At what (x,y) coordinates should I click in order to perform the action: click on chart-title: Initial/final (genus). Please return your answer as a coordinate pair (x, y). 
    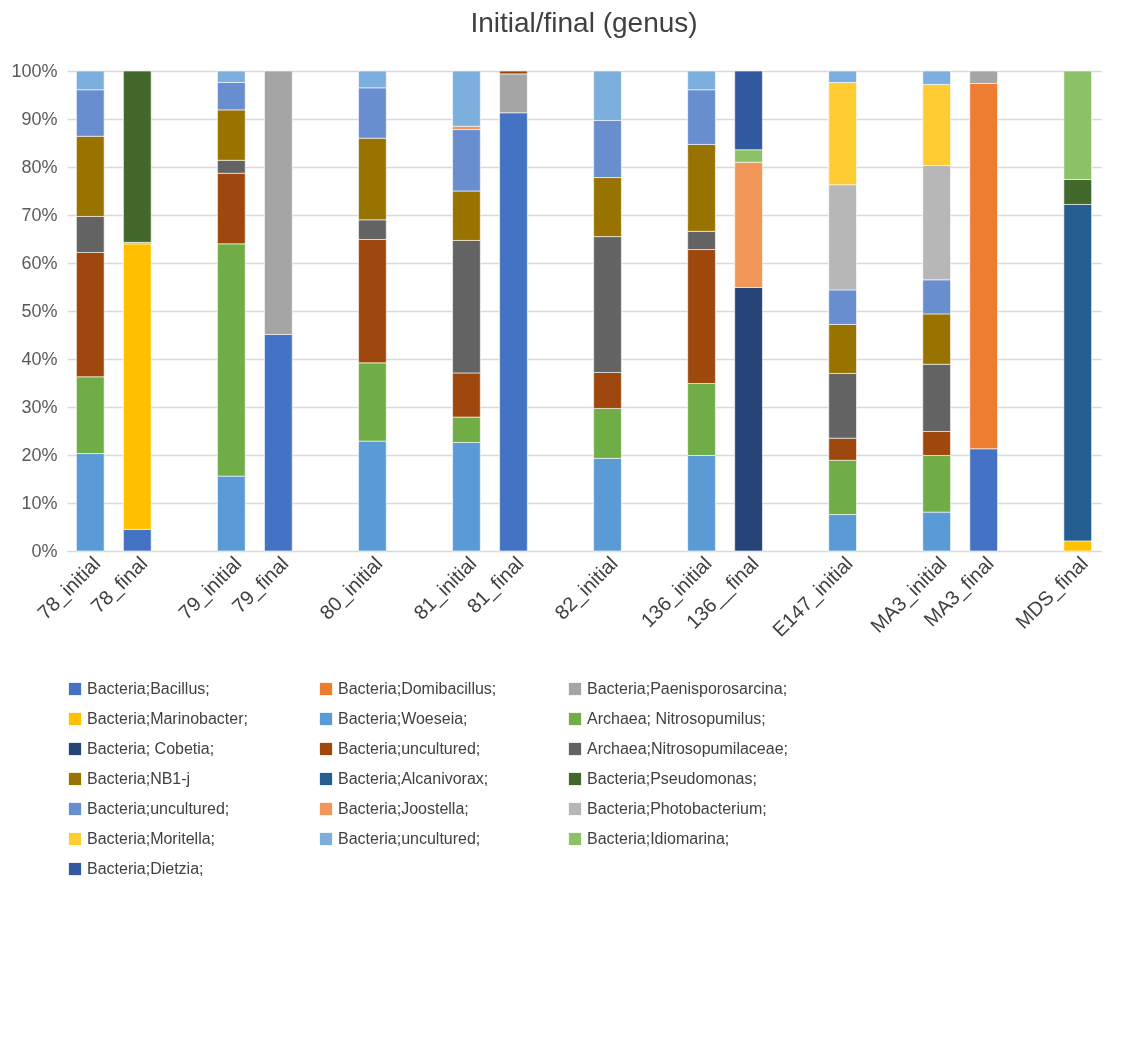
    Looking at the image, I should click on (584, 22).